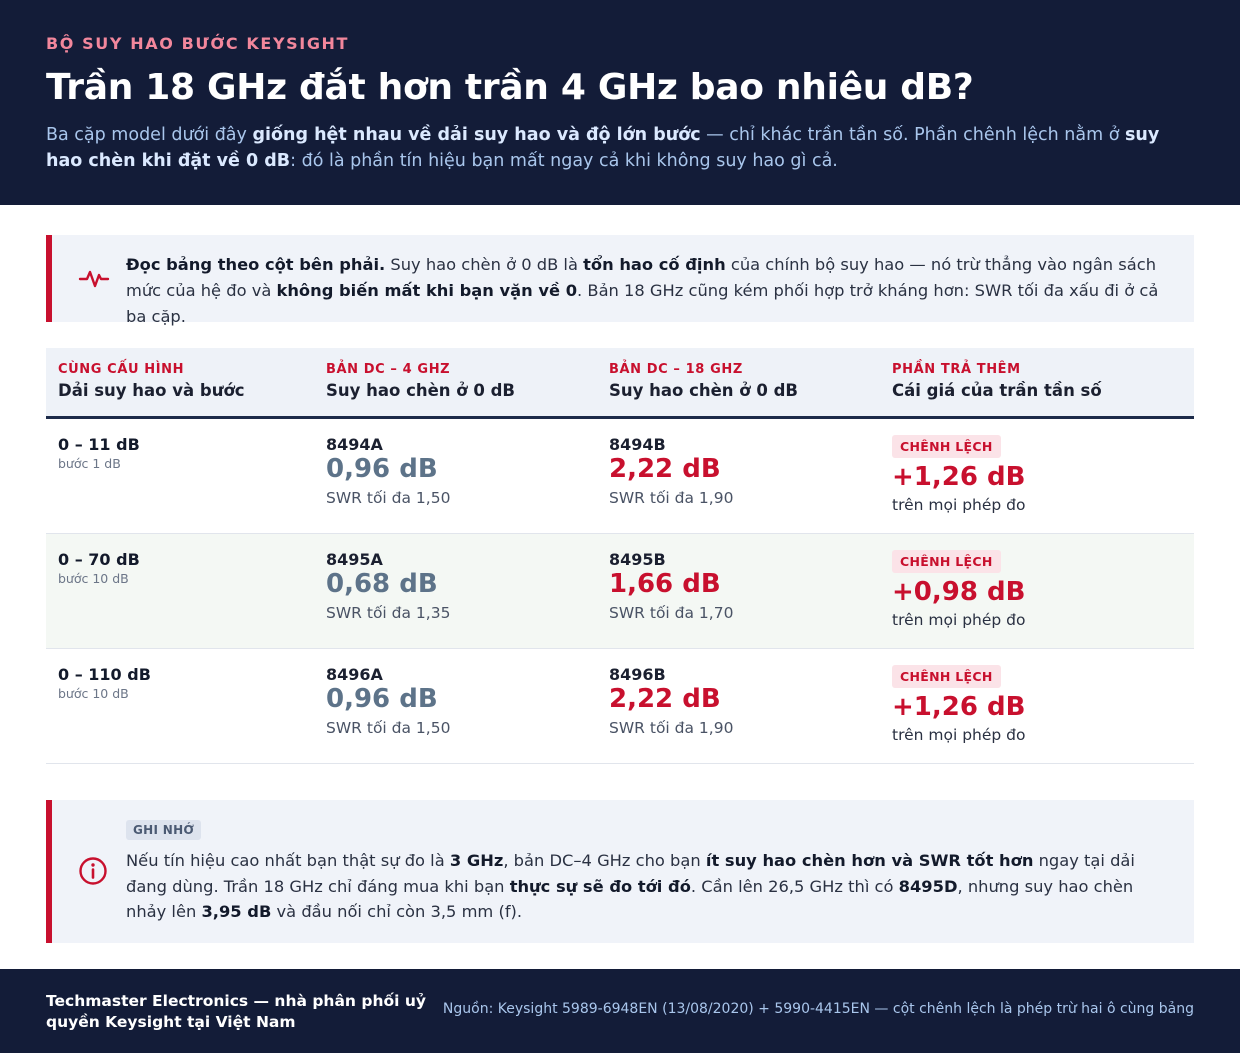 Image resolution: width=1240 pixels, height=1053 pixels. What do you see at coordinates (604, 860) in the screenshot?
I see `body-text: , bản DC–4 GHz cho bạn` at bounding box center [604, 860].